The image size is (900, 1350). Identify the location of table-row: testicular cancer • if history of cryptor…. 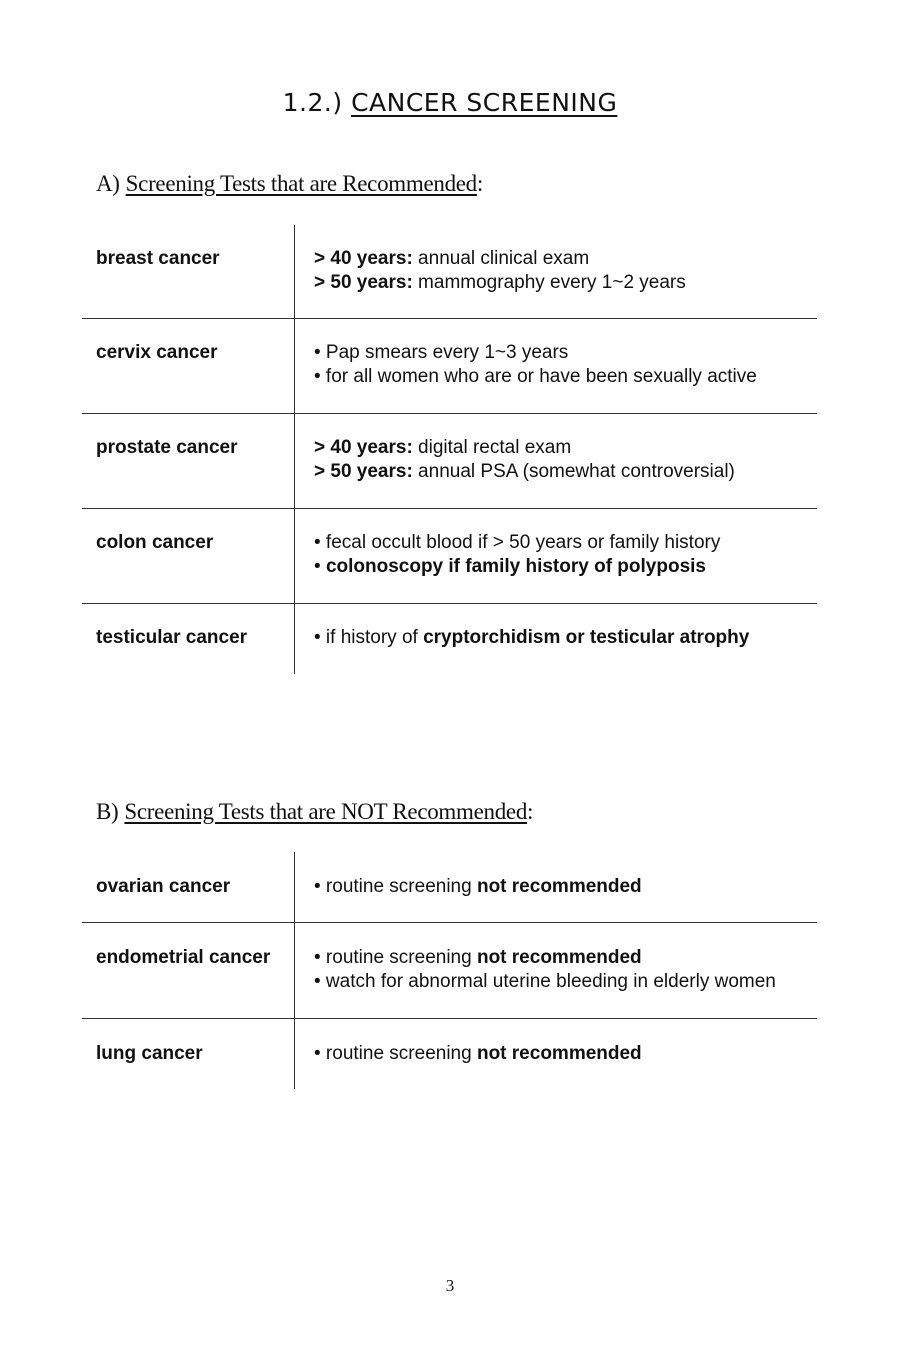
(449, 638).